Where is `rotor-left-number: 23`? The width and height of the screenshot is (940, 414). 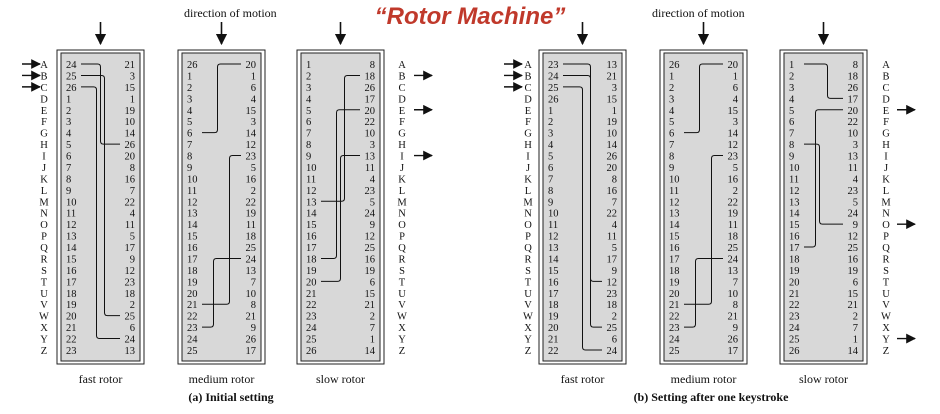
rotor-left-number: 23 is located at coordinates (674, 328).